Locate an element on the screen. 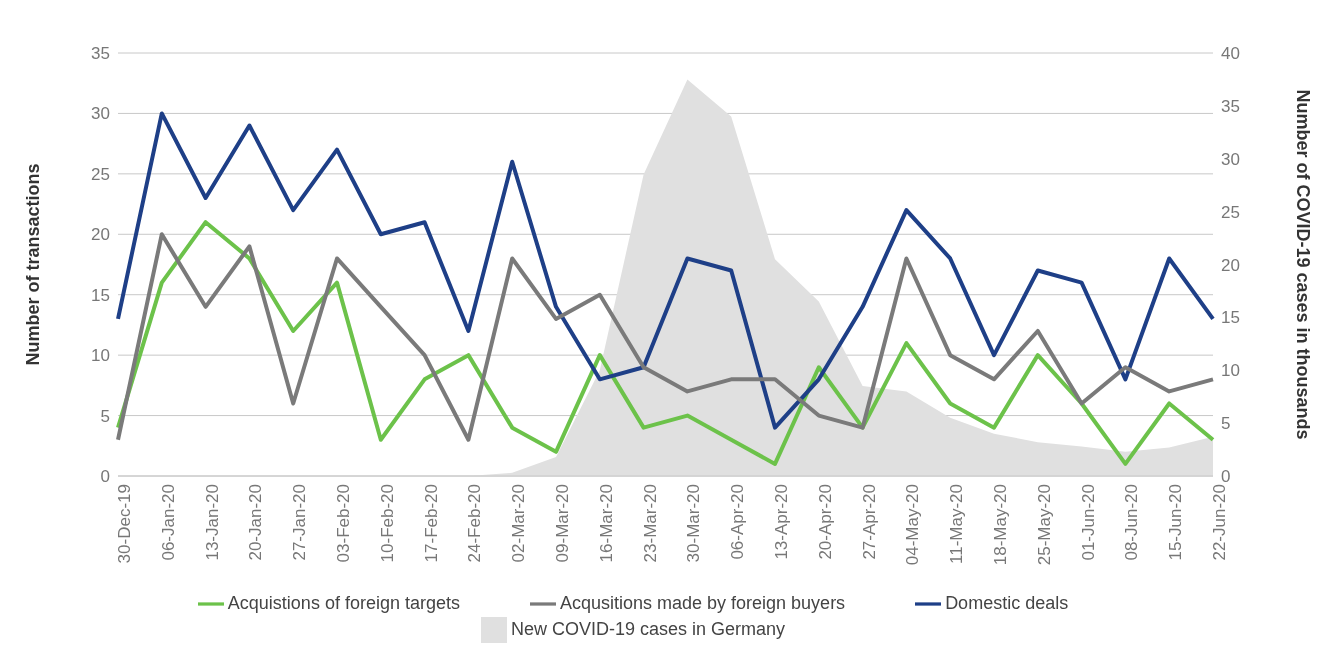 The width and height of the screenshot is (1337, 657). x-tick-label: 20-Jan-20 is located at coordinates (256, 522).